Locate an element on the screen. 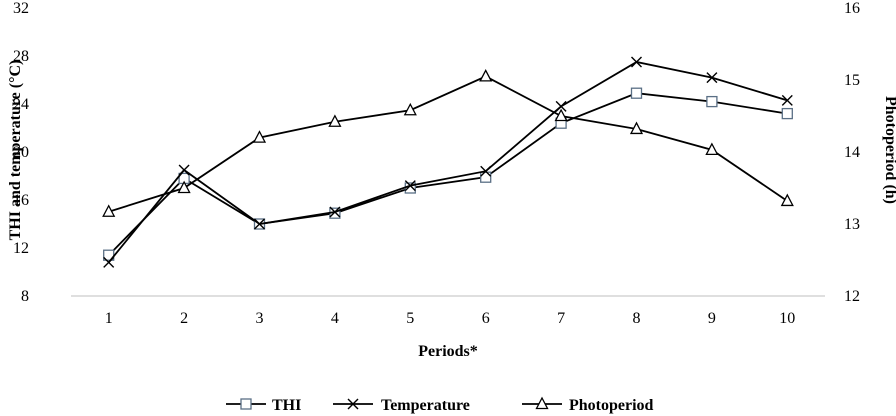 The width and height of the screenshot is (896, 416). legend-item-thi: THI is located at coordinates (263, 405).